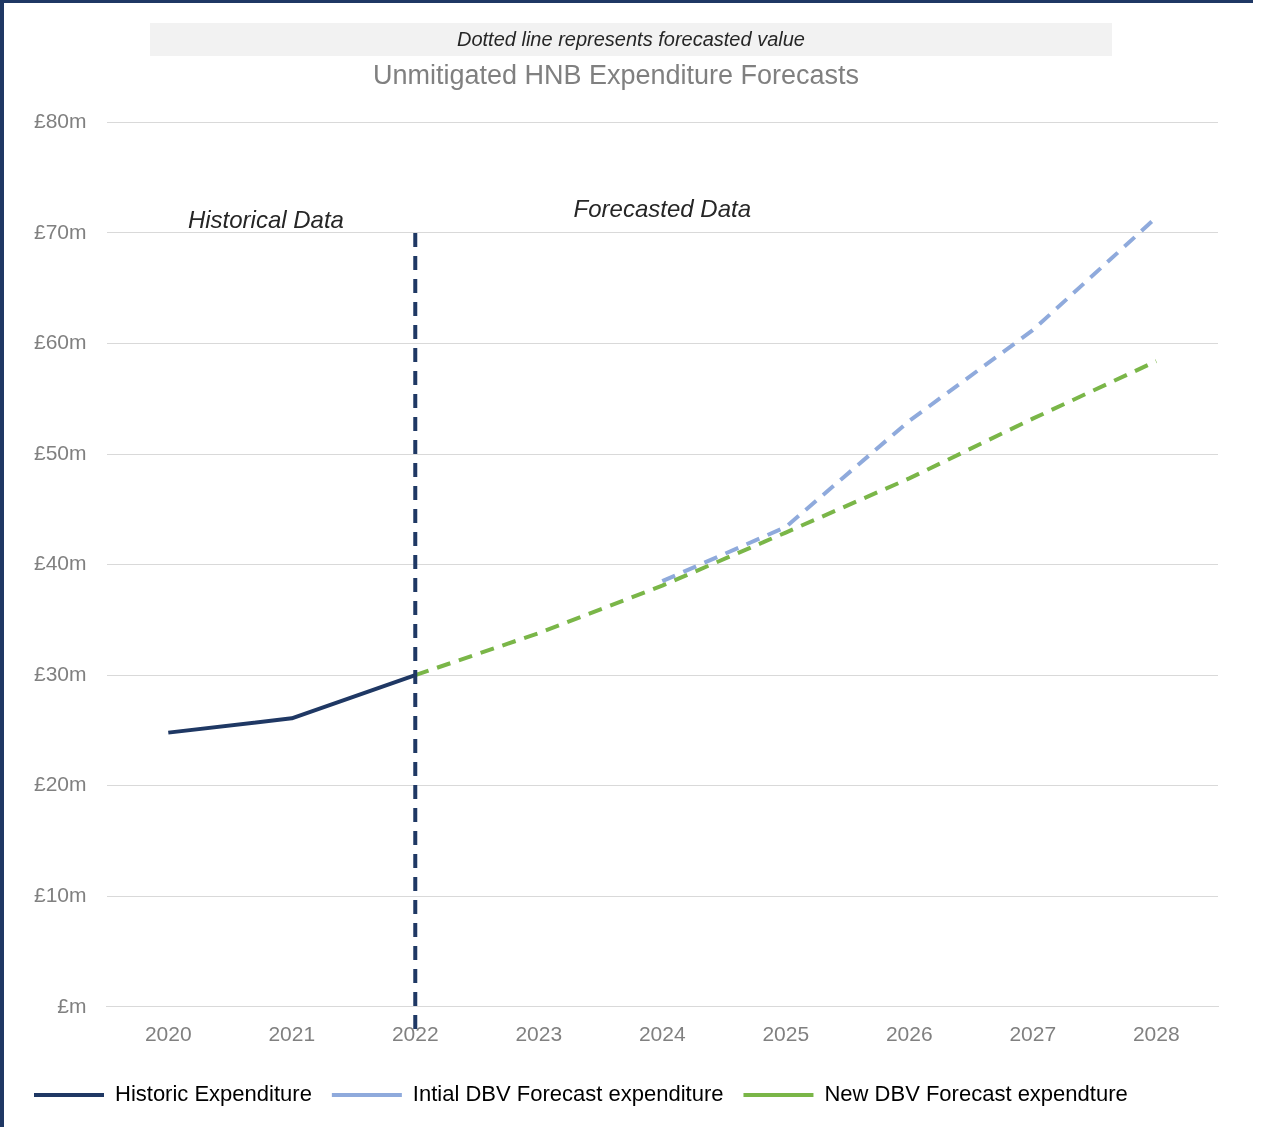 Image resolution: width=1269 pixels, height=1143 pixels. Describe the element at coordinates (60, 452) in the screenshot. I see `y-tick-label: £50m` at that location.